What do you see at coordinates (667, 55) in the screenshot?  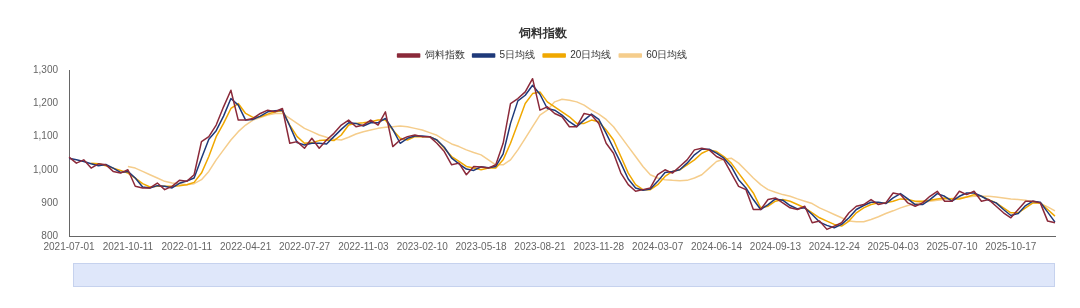 I see `legend-label: 60日均线` at bounding box center [667, 55].